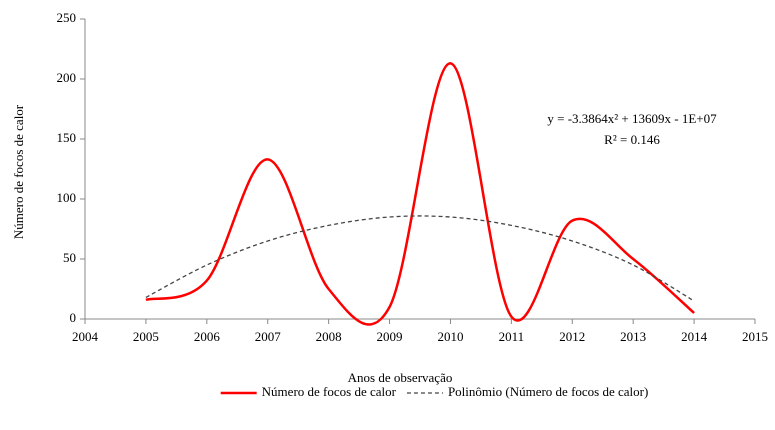 The height and width of the screenshot is (430, 775). I want to click on x-tick-label: 2004, so click(85, 336).